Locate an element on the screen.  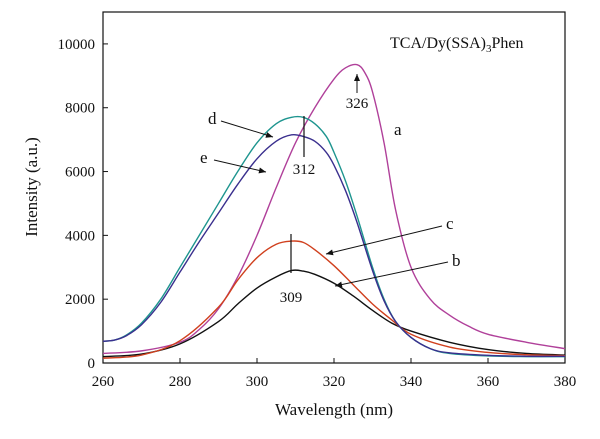
series-c-leader is located at coordinates (384, 240).